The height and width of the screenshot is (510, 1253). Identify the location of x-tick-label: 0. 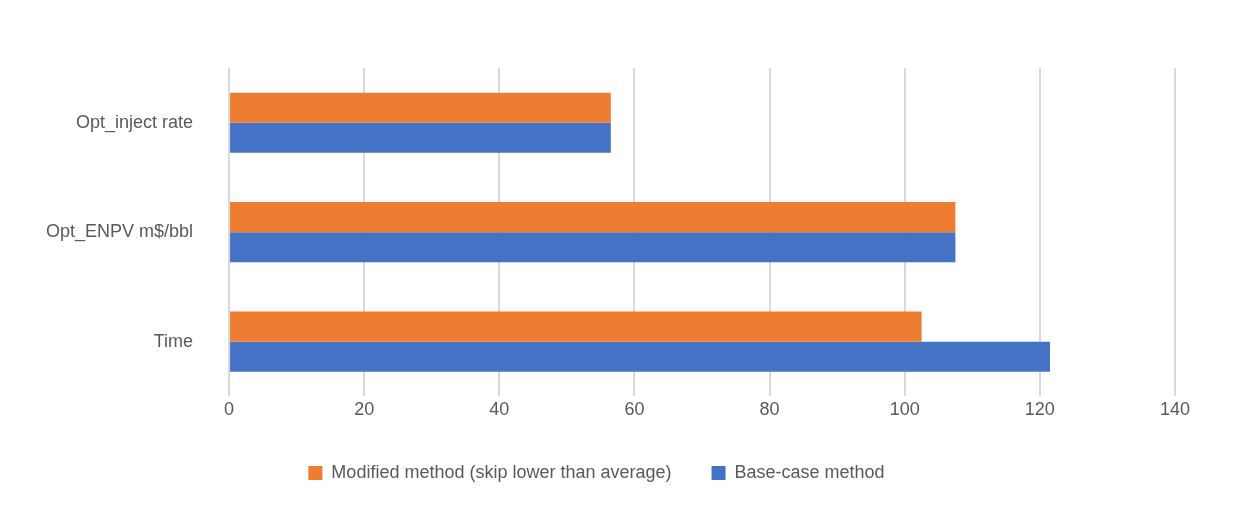
(229, 409).